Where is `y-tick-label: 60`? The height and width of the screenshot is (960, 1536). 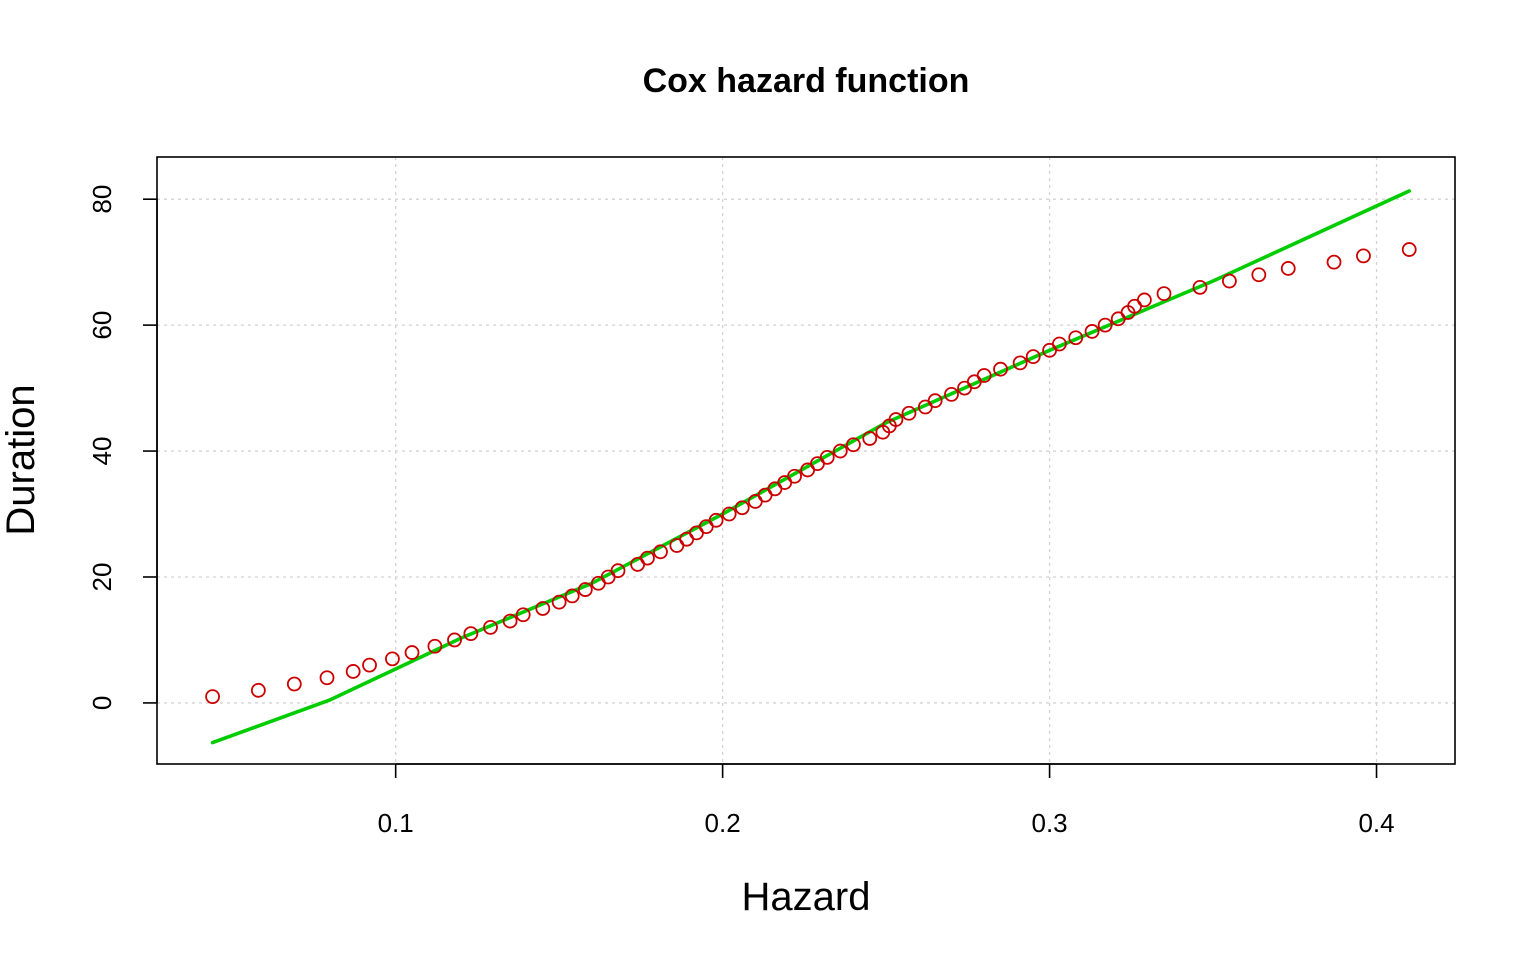 y-tick-label: 60 is located at coordinates (102, 325).